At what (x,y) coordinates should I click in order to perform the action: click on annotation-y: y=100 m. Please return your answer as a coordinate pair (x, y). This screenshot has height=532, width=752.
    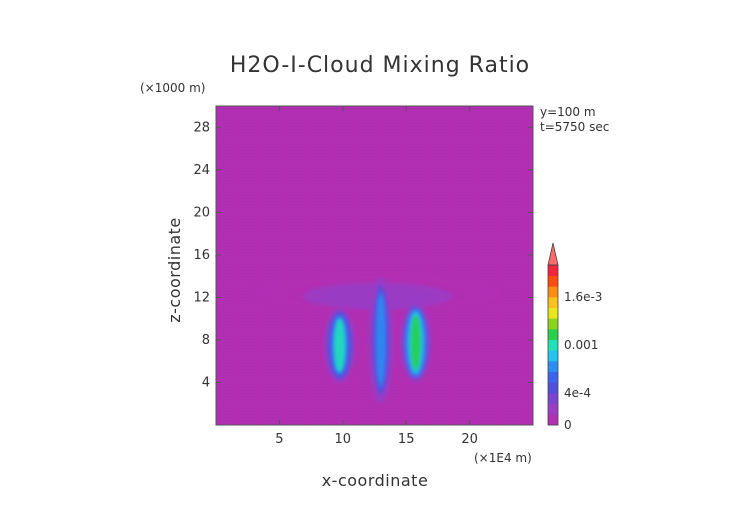
    Looking at the image, I should click on (568, 112).